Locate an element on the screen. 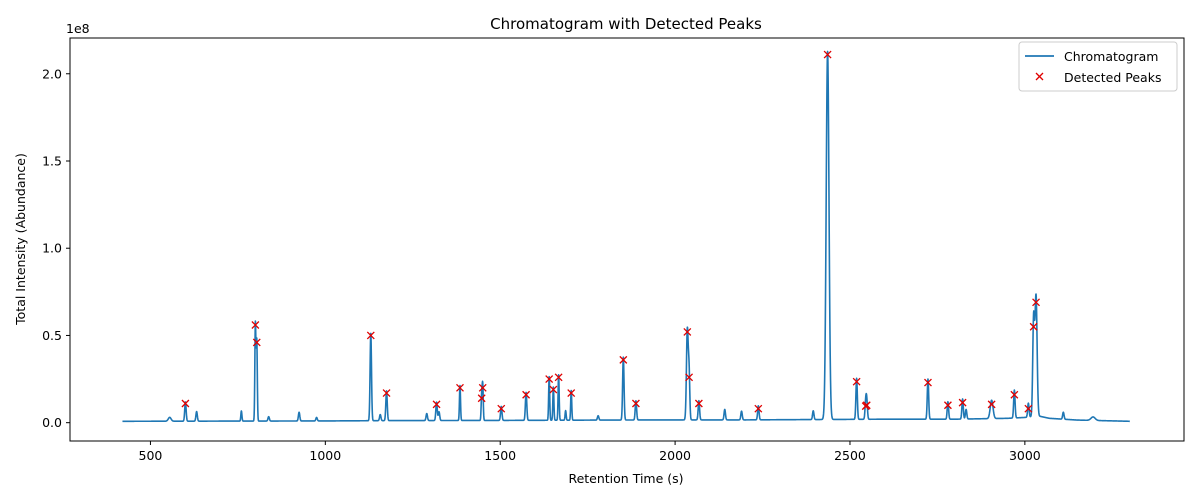 The height and width of the screenshot is (500, 1200). x-tick-label: 500 is located at coordinates (151, 455).